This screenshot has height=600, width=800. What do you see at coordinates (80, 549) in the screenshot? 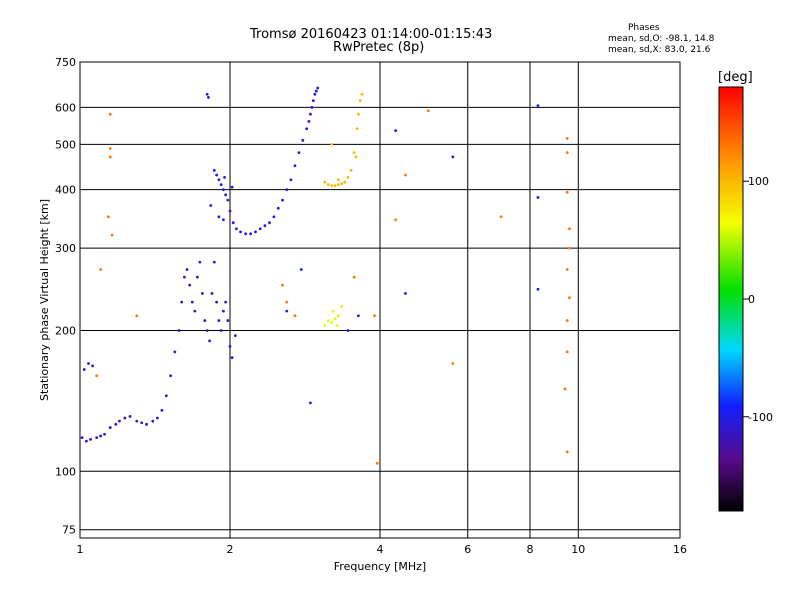
I see `x-tick-label: 1` at bounding box center [80, 549].